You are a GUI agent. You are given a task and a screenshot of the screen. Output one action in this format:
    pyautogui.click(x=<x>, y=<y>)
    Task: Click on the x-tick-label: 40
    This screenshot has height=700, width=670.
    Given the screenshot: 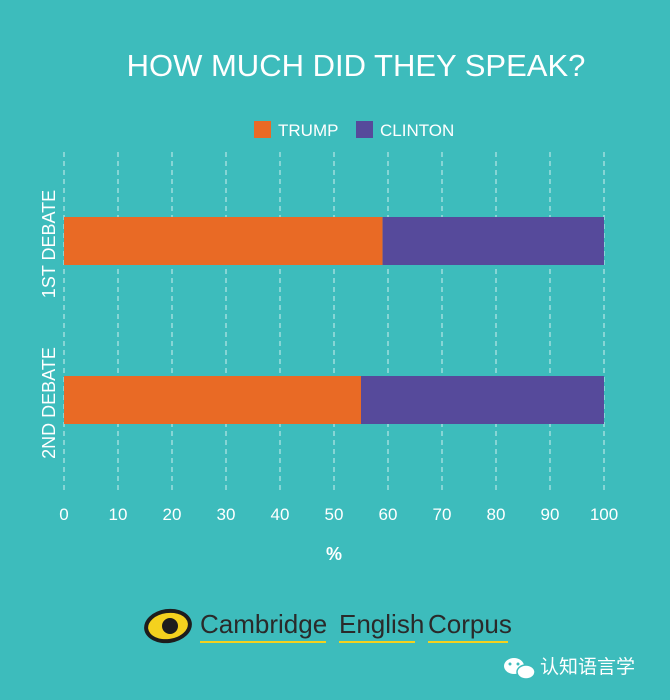 What is the action you would take?
    pyautogui.click(x=280, y=514)
    